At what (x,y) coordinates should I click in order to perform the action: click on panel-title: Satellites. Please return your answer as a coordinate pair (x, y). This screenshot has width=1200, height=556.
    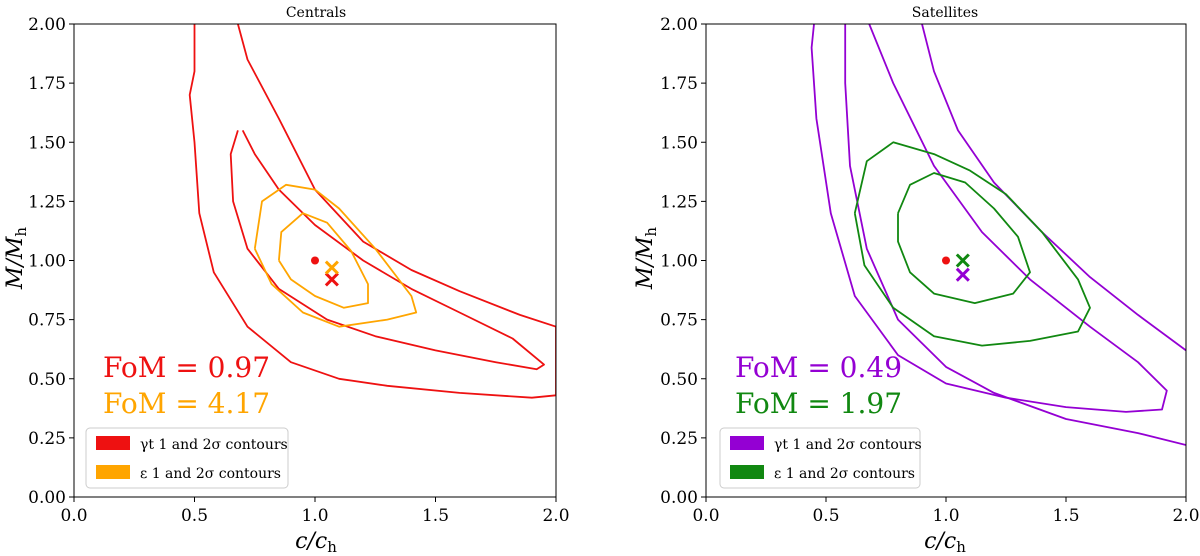
    Looking at the image, I should click on (945, 13).